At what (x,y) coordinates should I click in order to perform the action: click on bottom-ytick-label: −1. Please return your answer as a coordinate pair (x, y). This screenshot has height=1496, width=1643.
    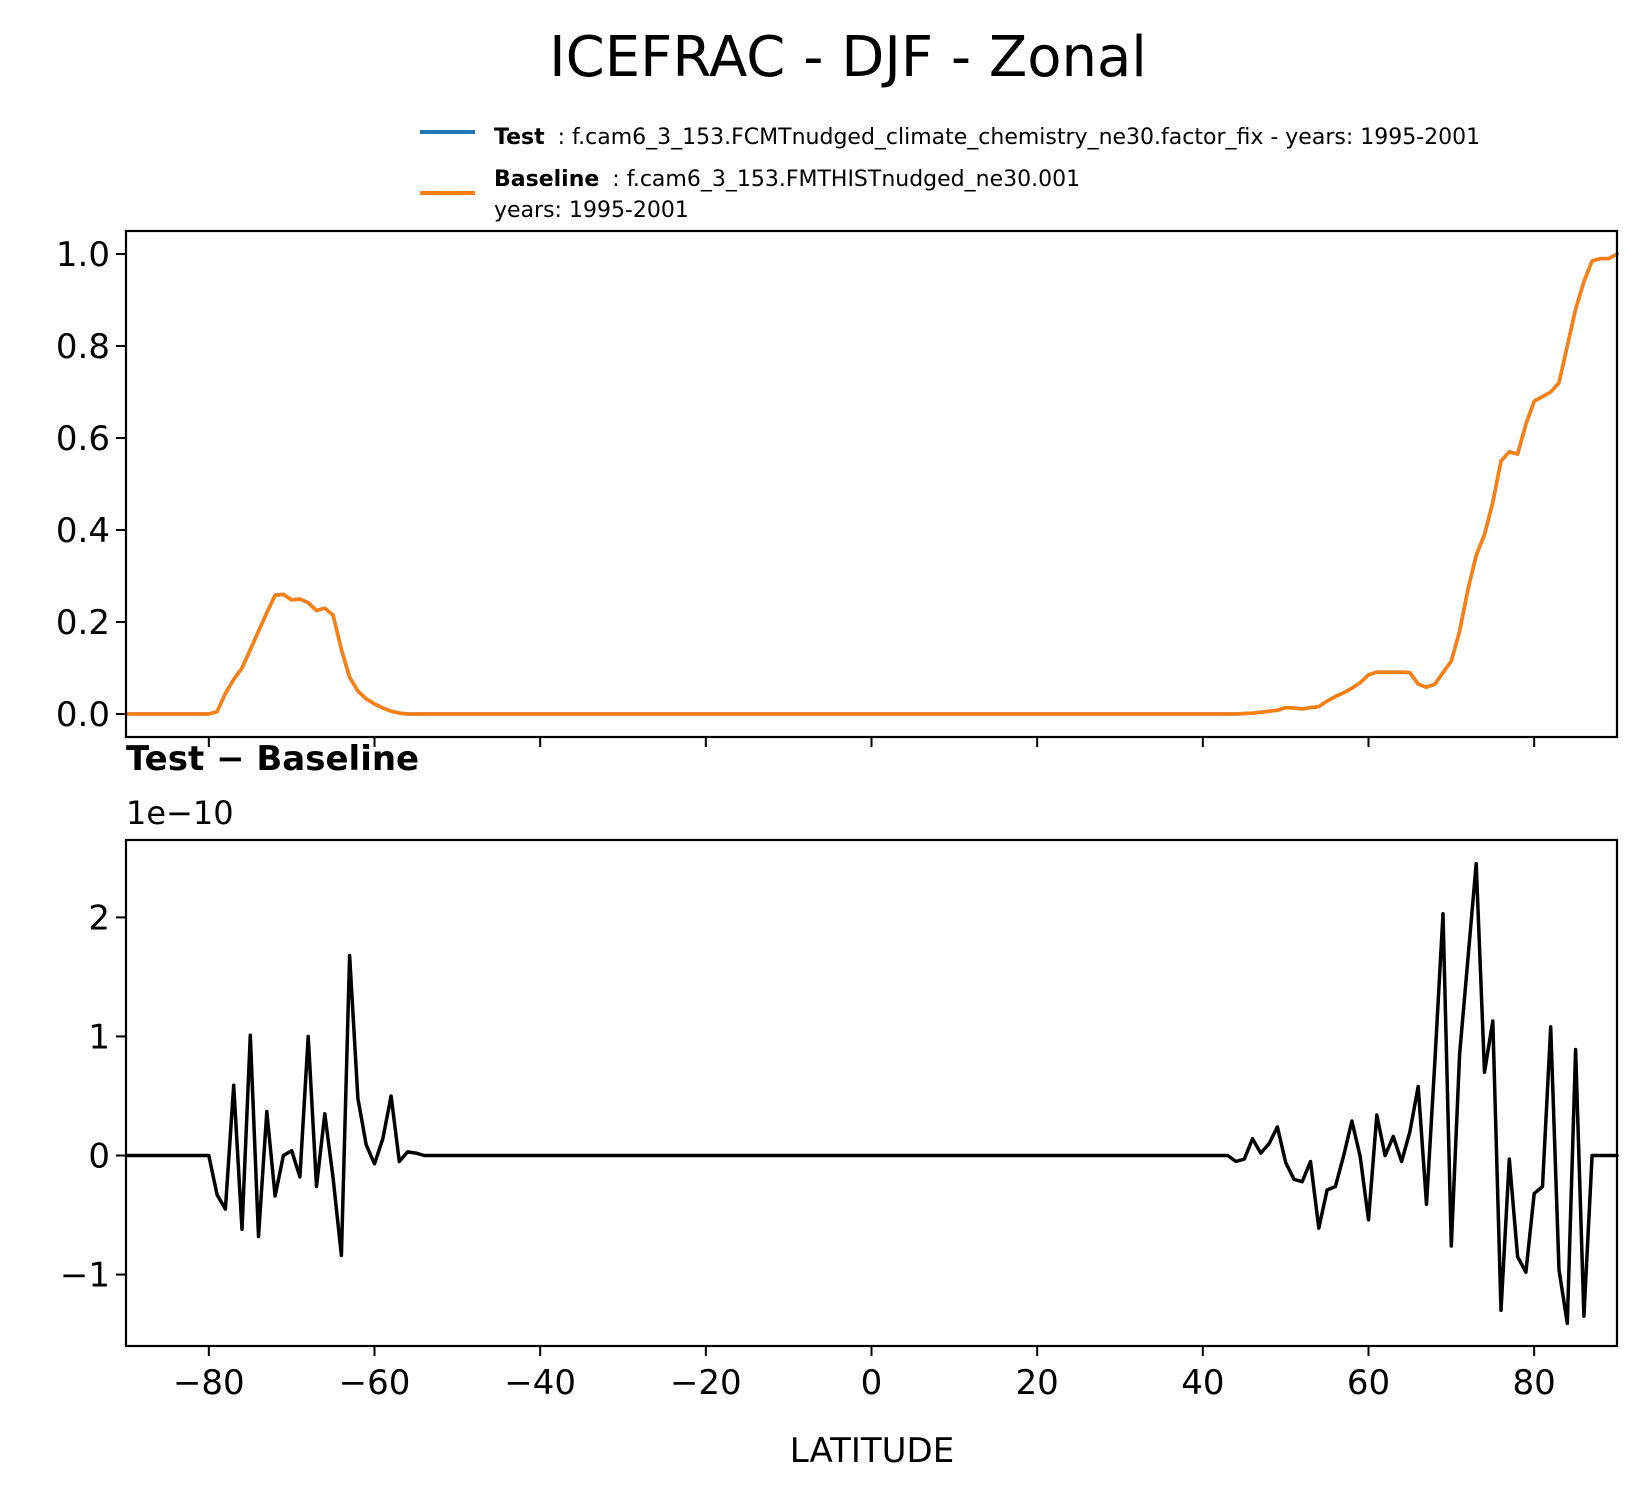
    Looking at the image, I should click on (85, 1276).